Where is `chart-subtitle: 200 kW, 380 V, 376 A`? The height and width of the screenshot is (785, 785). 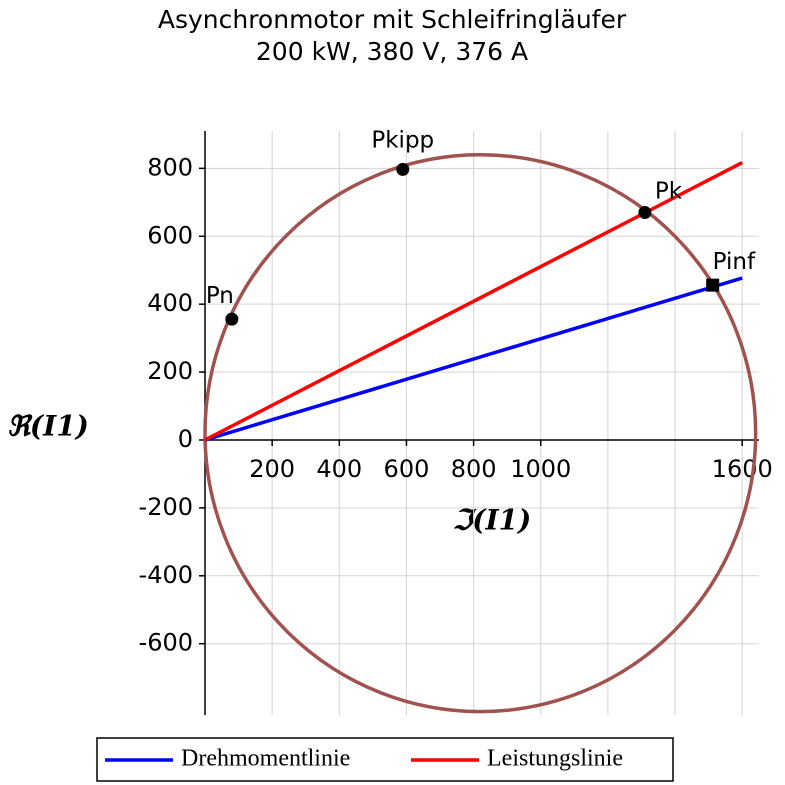 chart-subtitle: 200 kW, 380 V, 376 A is located at coordinates (392, 51).